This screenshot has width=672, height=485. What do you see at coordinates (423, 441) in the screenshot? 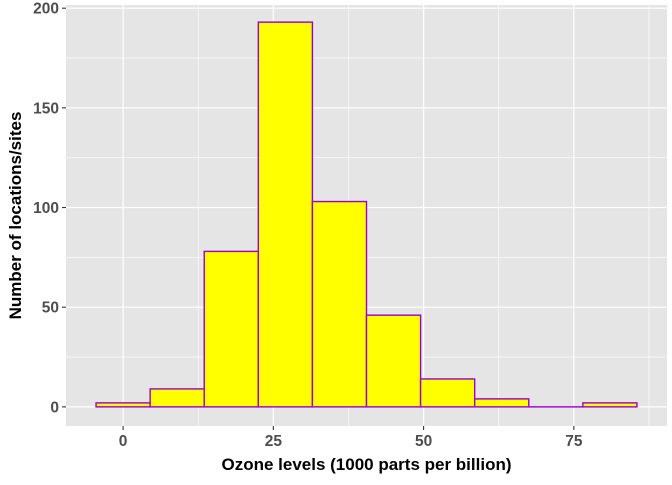
I see `x-tick-label: 50` at bounding box center [423, 441].